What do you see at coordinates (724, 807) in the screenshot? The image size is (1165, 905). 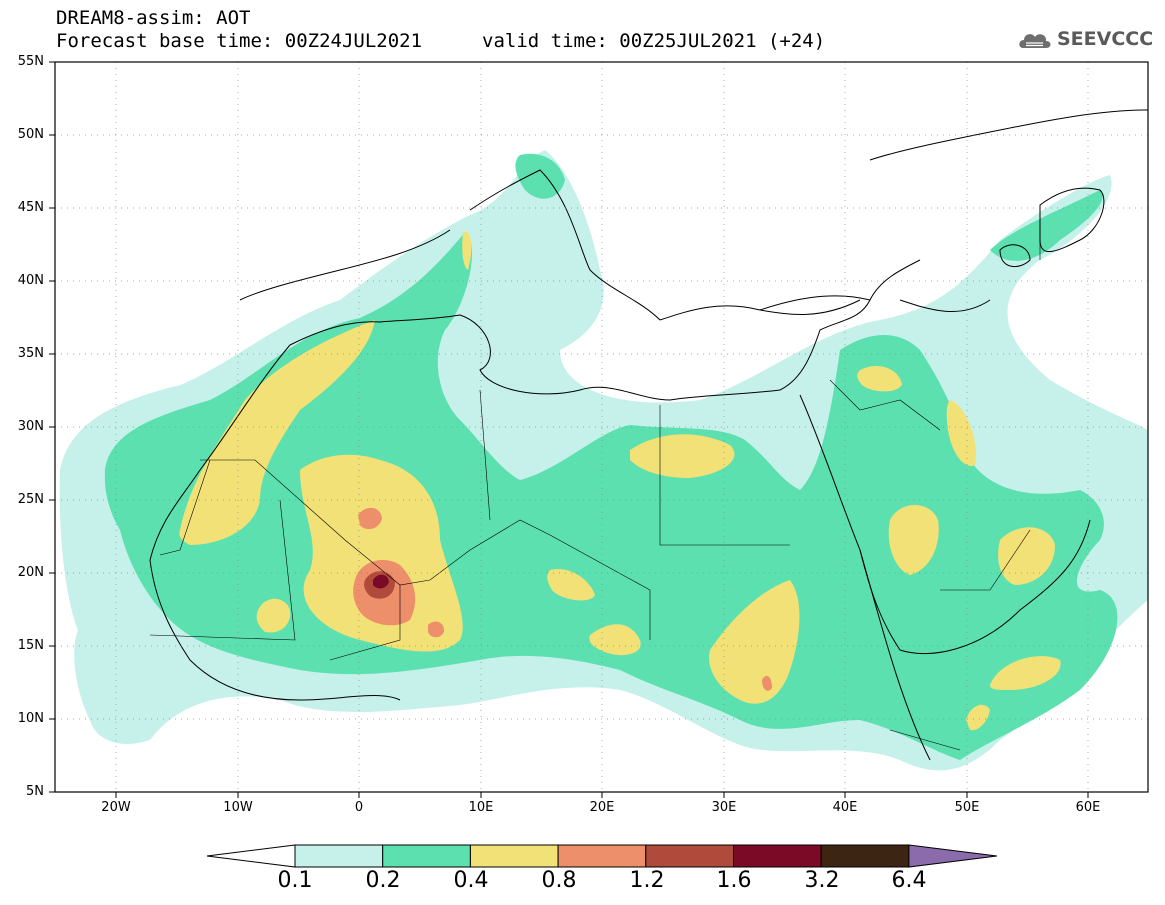 I see `lon-label: 30E` at bounding box center [724, 807].